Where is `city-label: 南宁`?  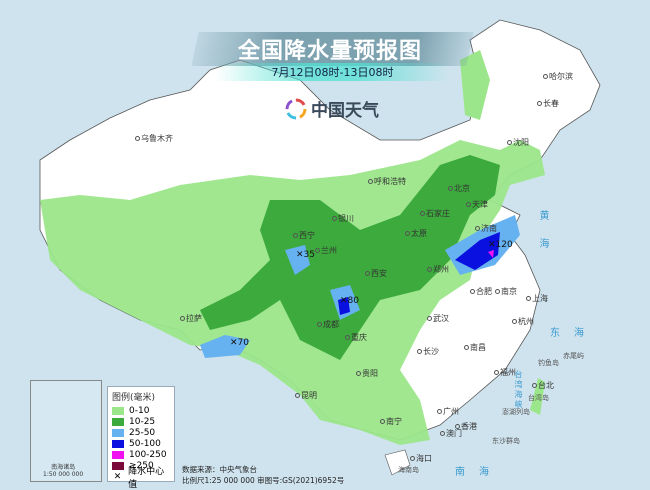 city-label: 南宁 is located at coordinates (391, 421).